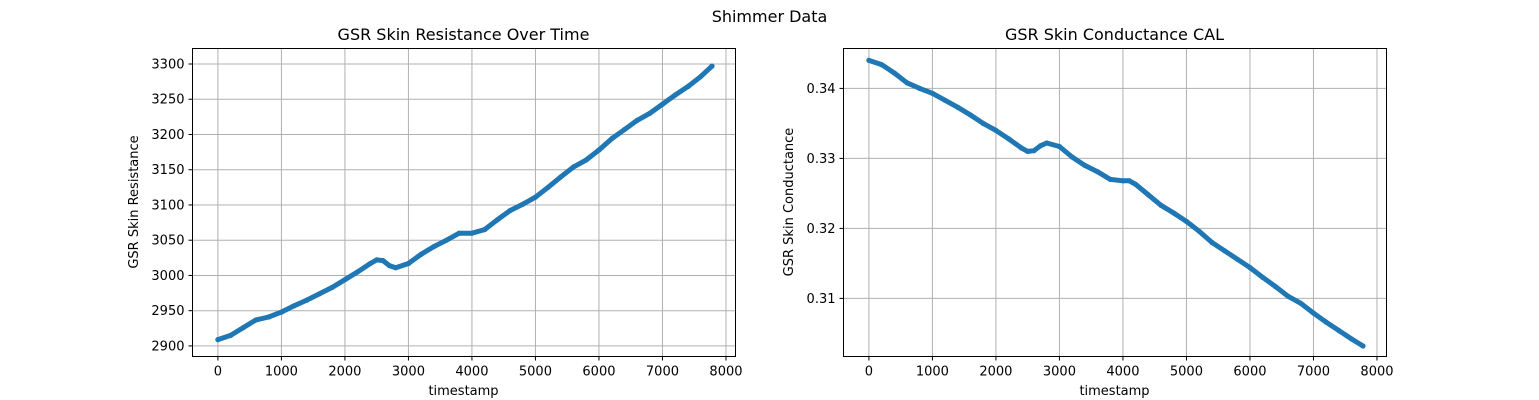  Describe the element at coordinates (535, 372) in the screenshot. I see `resistance-x-tick-label: 5000` at that location.